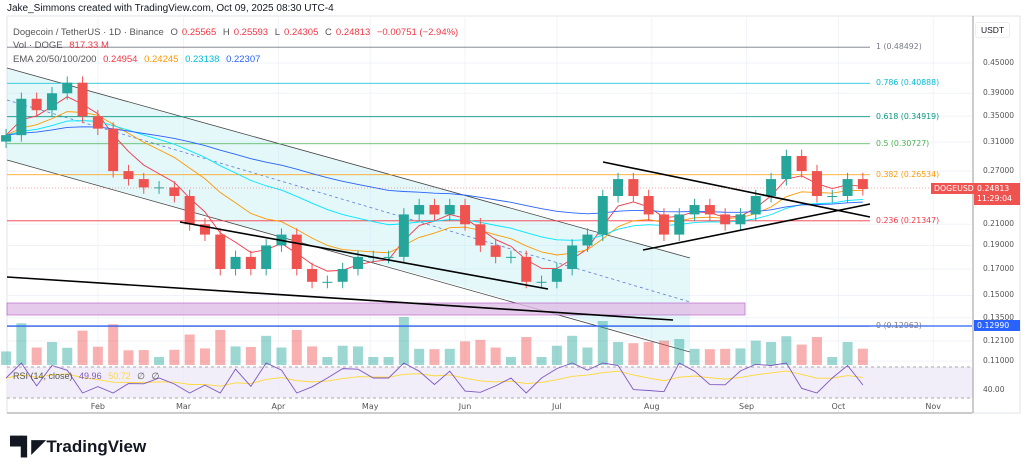  What do you see at coordinates (141, 376) in the screenshot?
I see `rsi-extra-1: ∅` at bounding box center [141, 376].